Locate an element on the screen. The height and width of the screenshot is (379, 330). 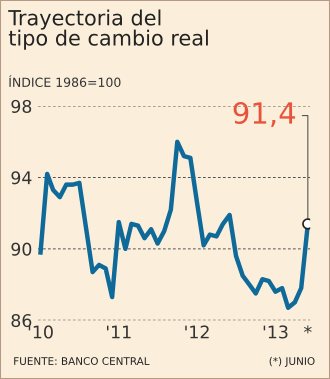
y-tick-label: 94 is located at coordinates (21, 177).